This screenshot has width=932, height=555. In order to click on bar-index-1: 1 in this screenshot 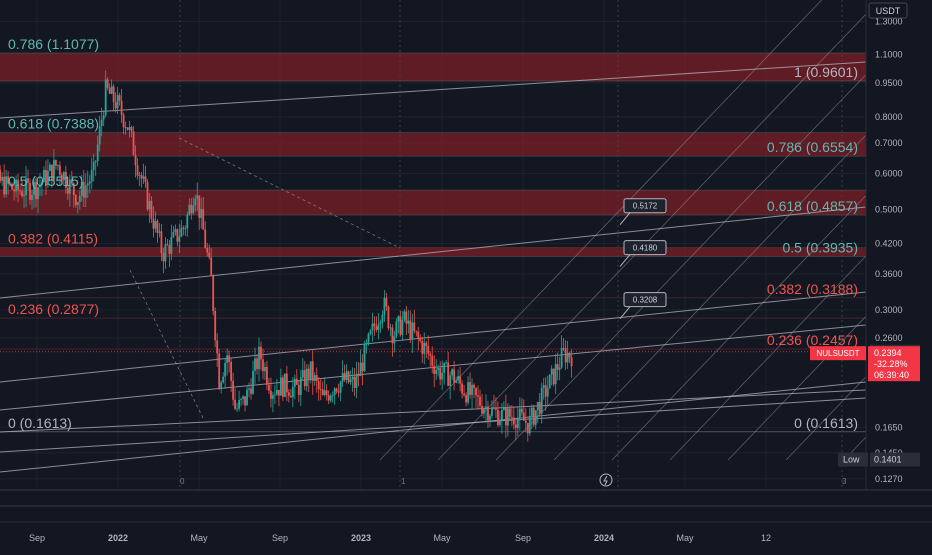, I will do `click(403, 481)`.